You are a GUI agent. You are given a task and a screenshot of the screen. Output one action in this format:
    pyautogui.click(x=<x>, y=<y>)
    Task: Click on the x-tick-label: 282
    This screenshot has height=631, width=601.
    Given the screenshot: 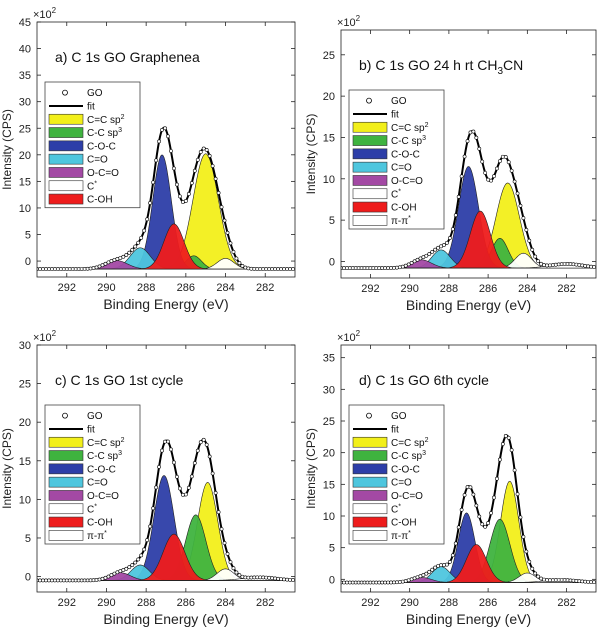 What is the action you would take?
    pyautogui.click(x=566, y=603)
    